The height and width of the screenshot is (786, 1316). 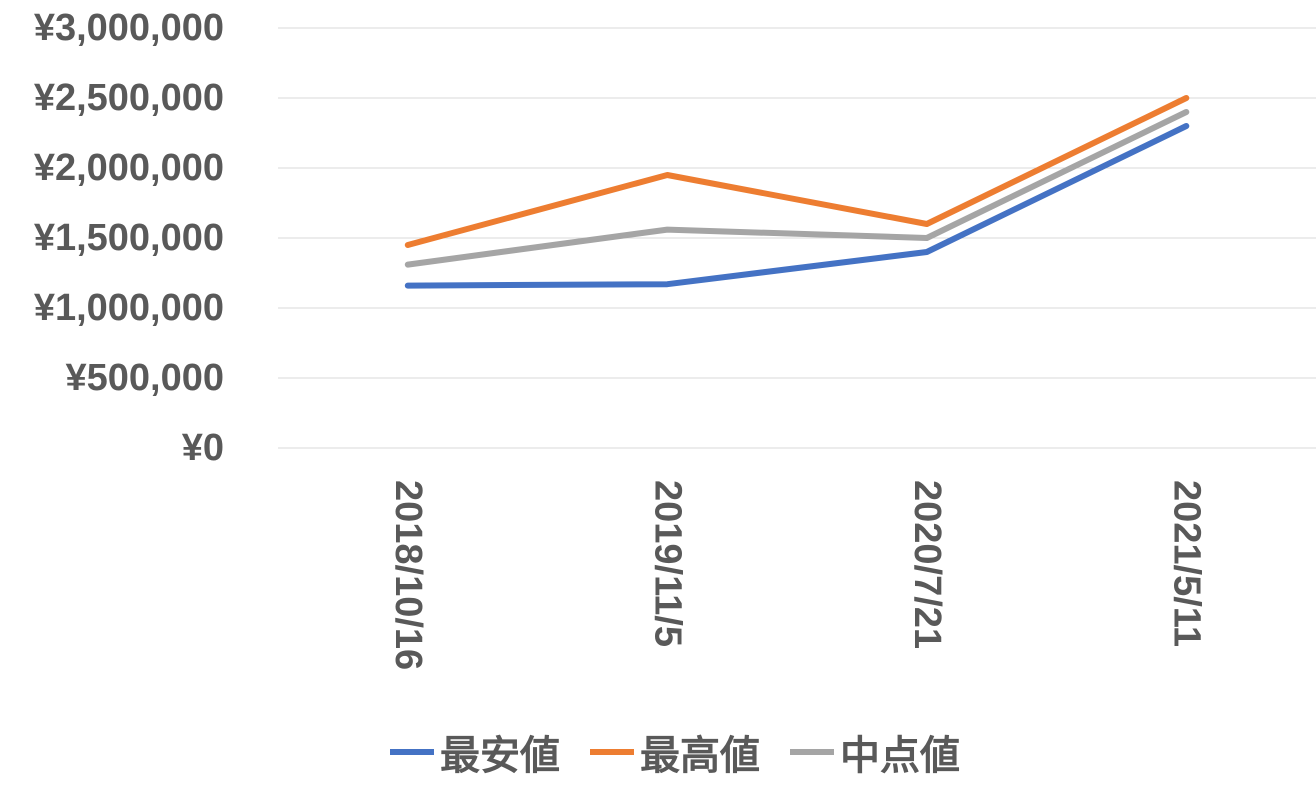 I want to click on series-lines, so click(x=797, y=192).